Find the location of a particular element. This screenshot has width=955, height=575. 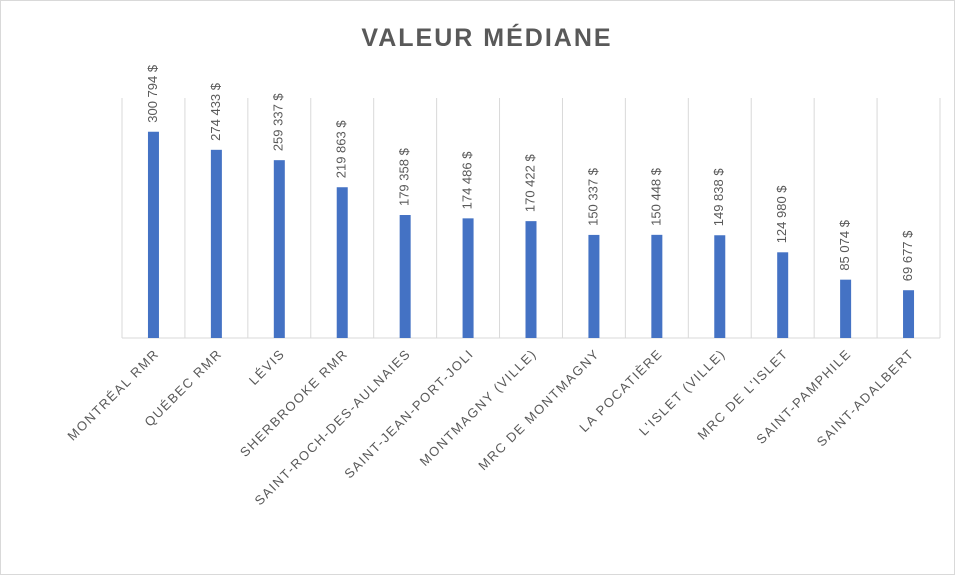

value-label: 259 337 $ is located at coordinates (278, 122).